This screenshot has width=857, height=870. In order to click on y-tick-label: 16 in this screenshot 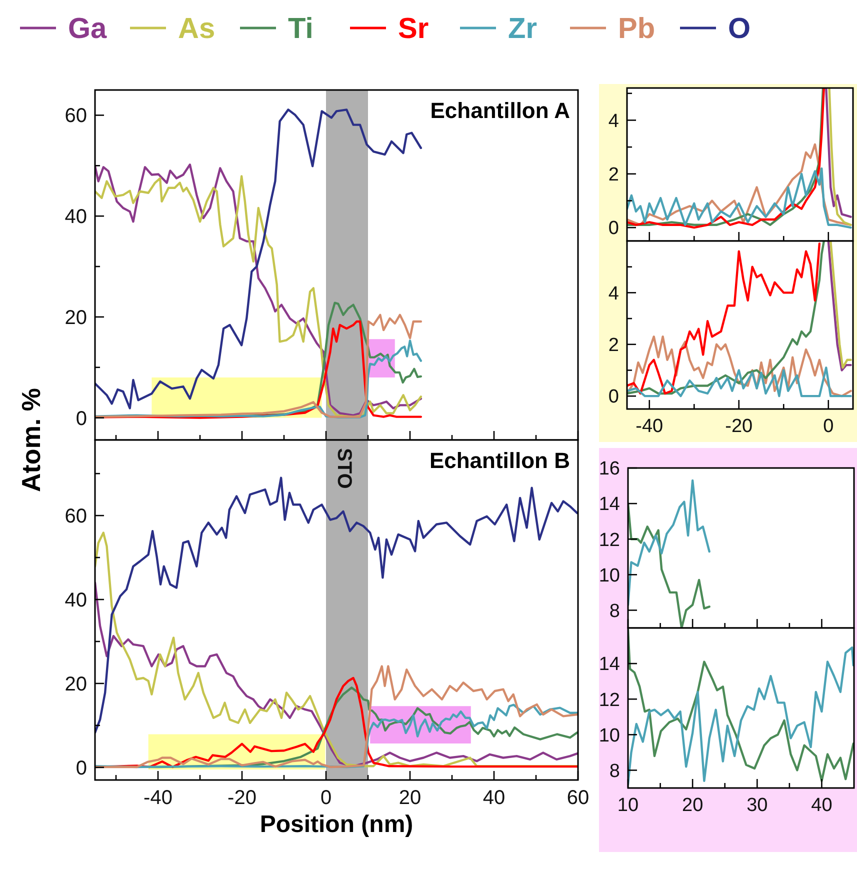, I will do `click(609, 469)`.